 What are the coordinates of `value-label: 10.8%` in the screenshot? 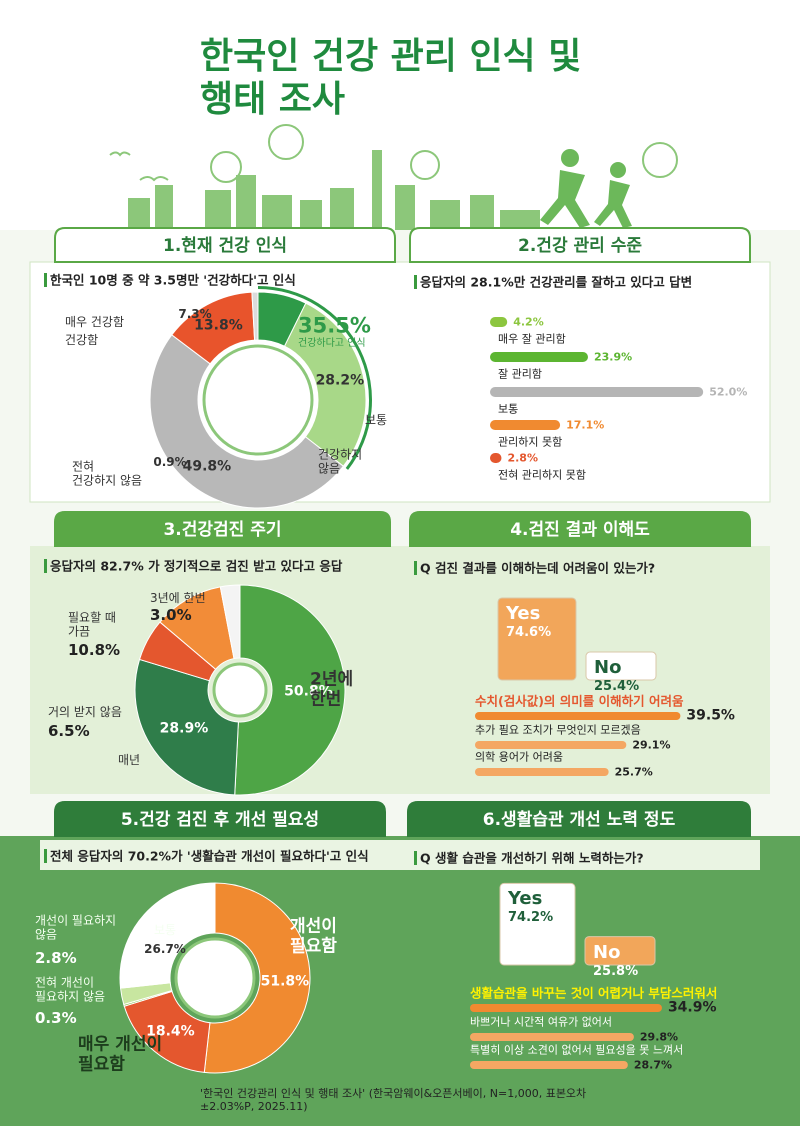 It's located at (94, 650).